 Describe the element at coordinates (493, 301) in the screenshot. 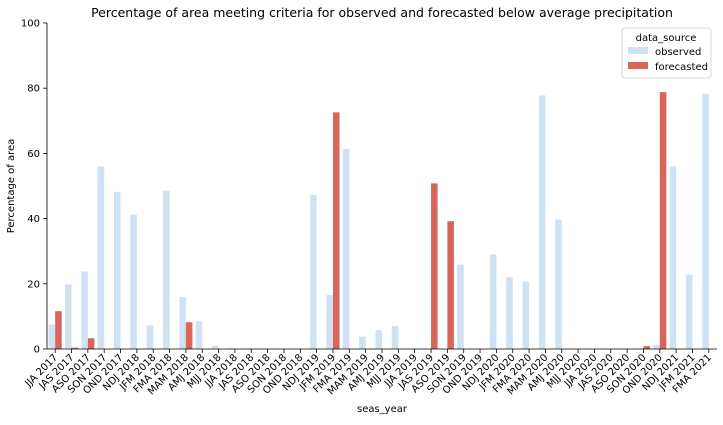

I see `bar-observed-ndj-2020` at that location.